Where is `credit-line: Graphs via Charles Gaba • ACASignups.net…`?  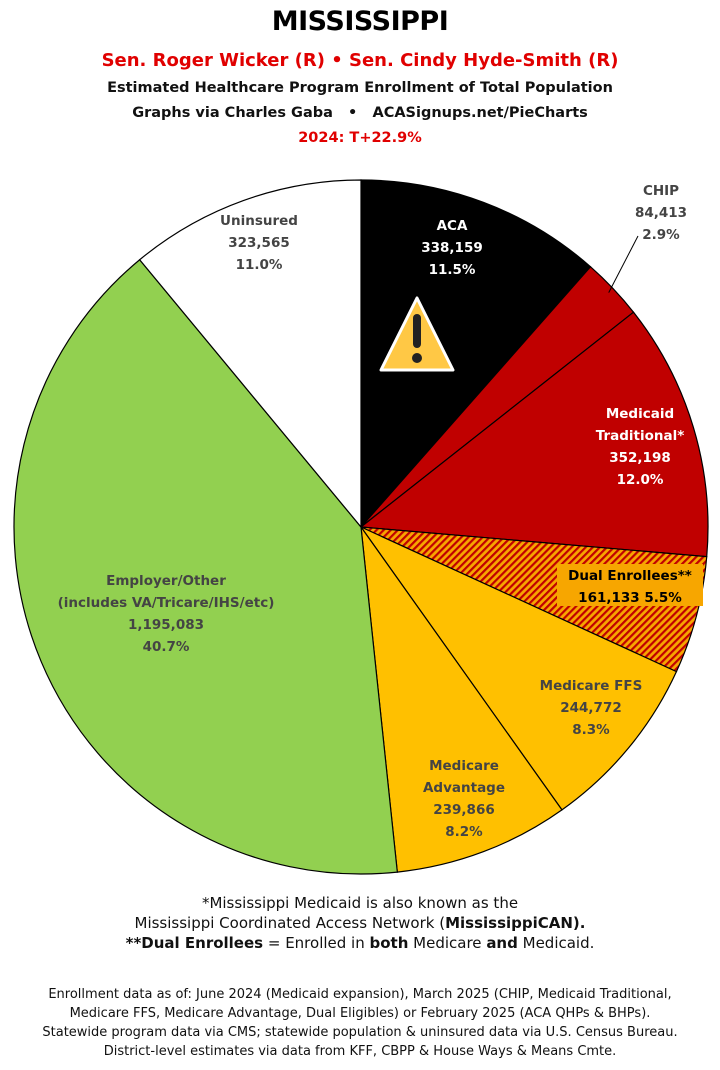
credit-line: Graphs via Charles Gaba • ACASignups.net… is located at coordinates (360, 113).